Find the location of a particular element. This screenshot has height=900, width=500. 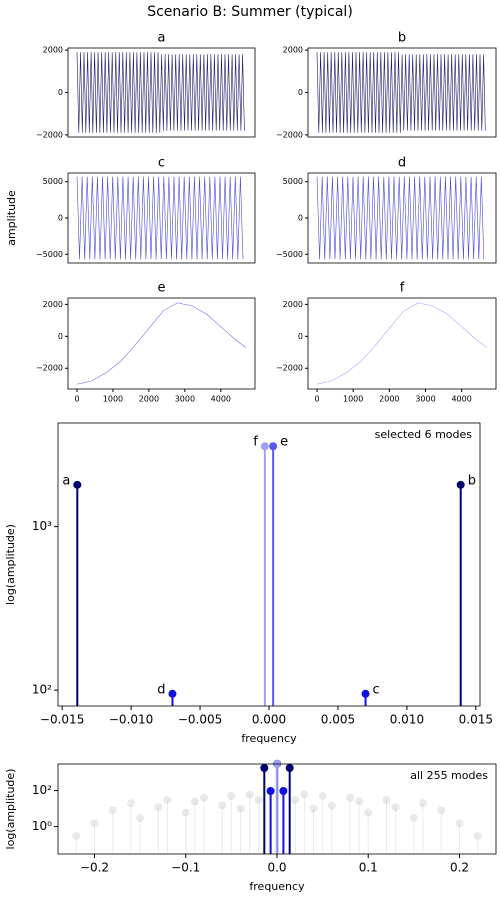

annotation: all 255 modes is located at coordinates (449, 775).